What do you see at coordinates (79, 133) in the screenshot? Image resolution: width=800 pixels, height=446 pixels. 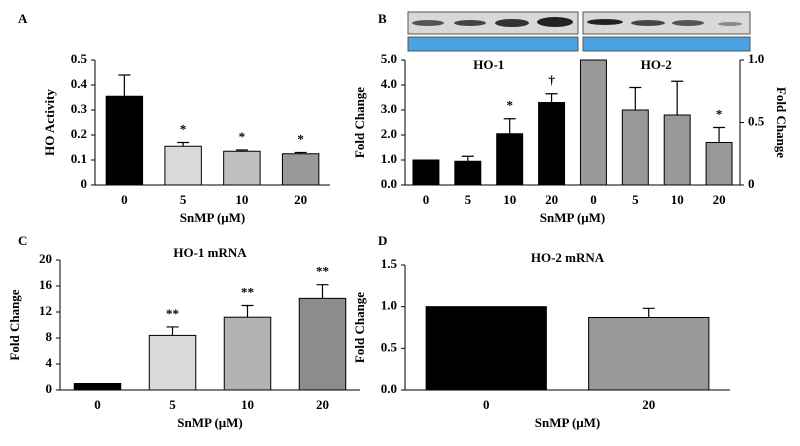 I see `y-tick-label: 0.2` at bounding box center [79, 133].